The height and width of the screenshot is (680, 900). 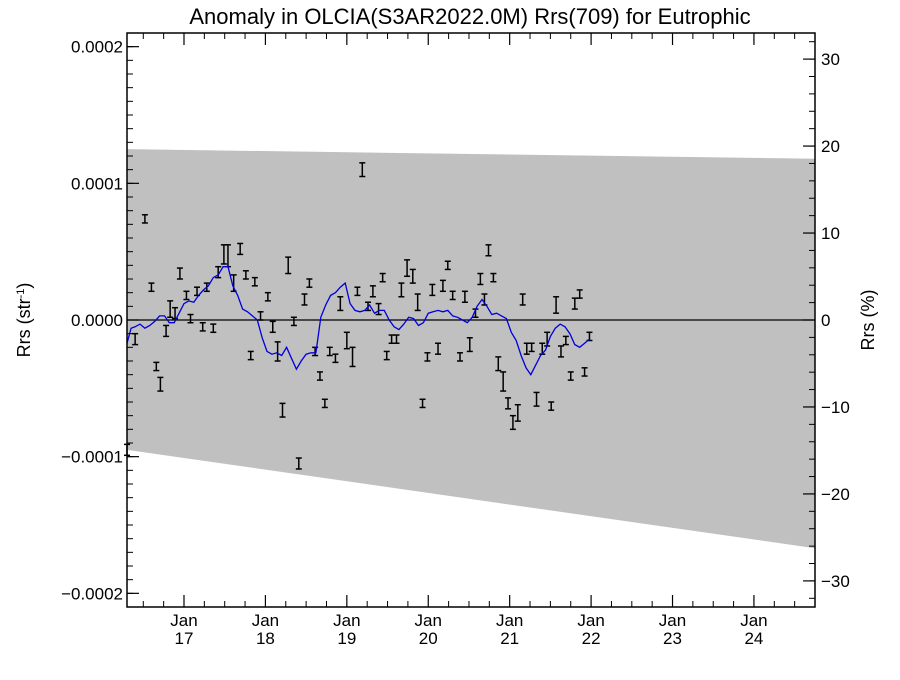 What do you see at coordinates (591, 638) in the screenshot?
I see `x-tick-label-year: 22` at bounding box center [591, 638].